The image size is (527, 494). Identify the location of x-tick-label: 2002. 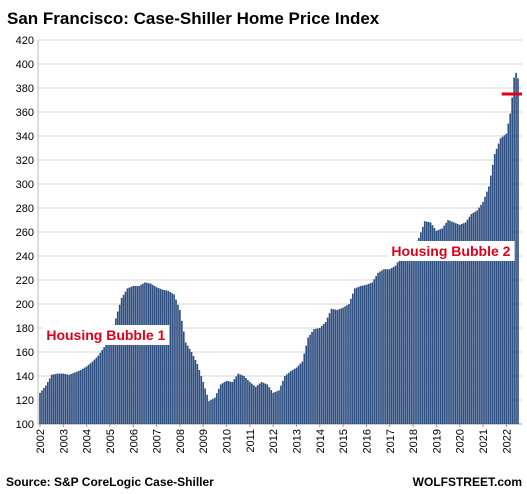
(41, 441).